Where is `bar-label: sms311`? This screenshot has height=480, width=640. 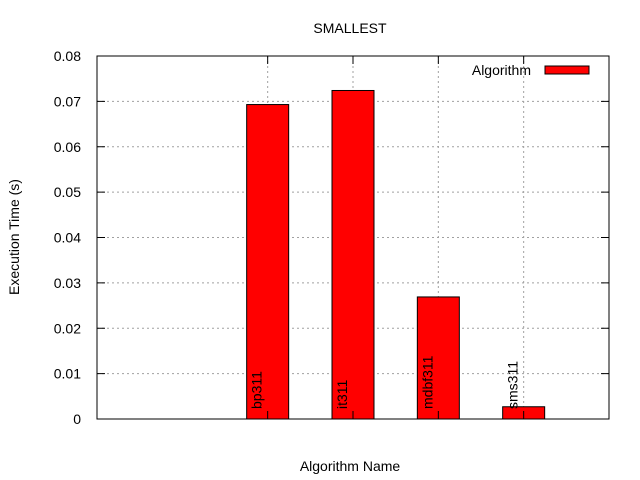
bar-label: sms311 is located at coordinates (513, 385).